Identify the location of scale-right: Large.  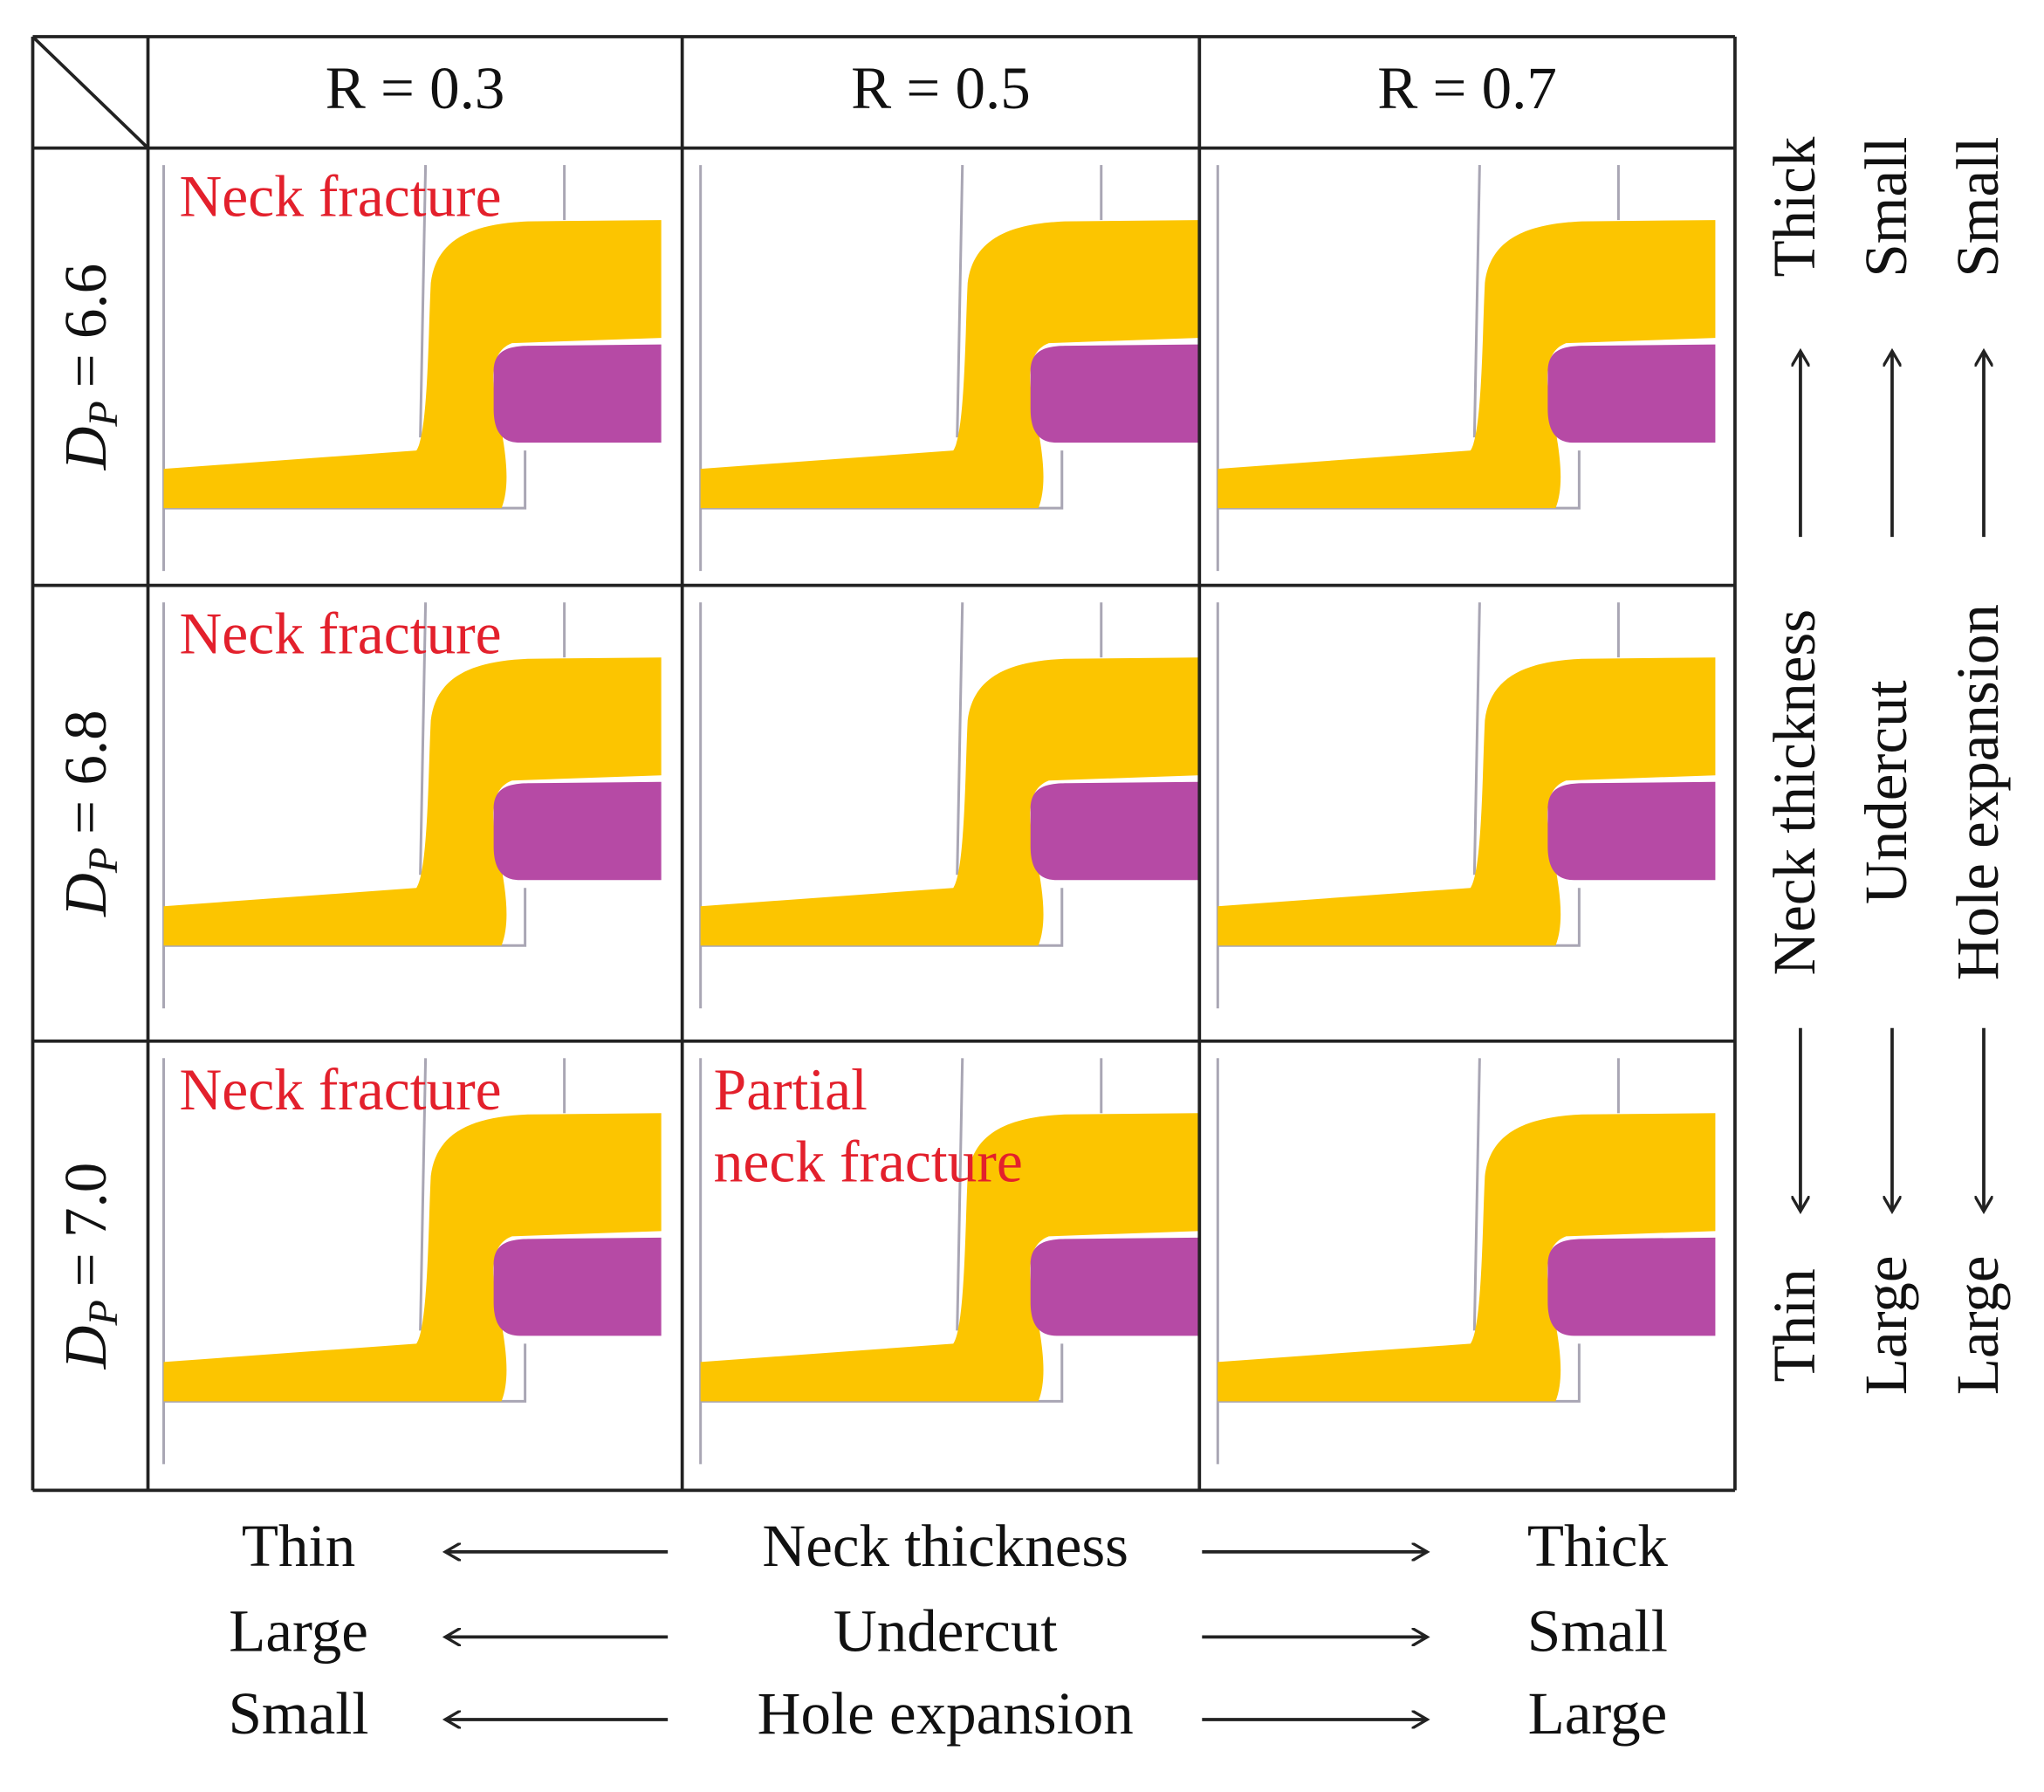
(1598, 1713).